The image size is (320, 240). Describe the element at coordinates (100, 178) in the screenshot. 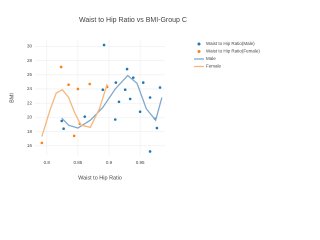

I see `x-axis-label: Waist to Hip Ratio` at that location.